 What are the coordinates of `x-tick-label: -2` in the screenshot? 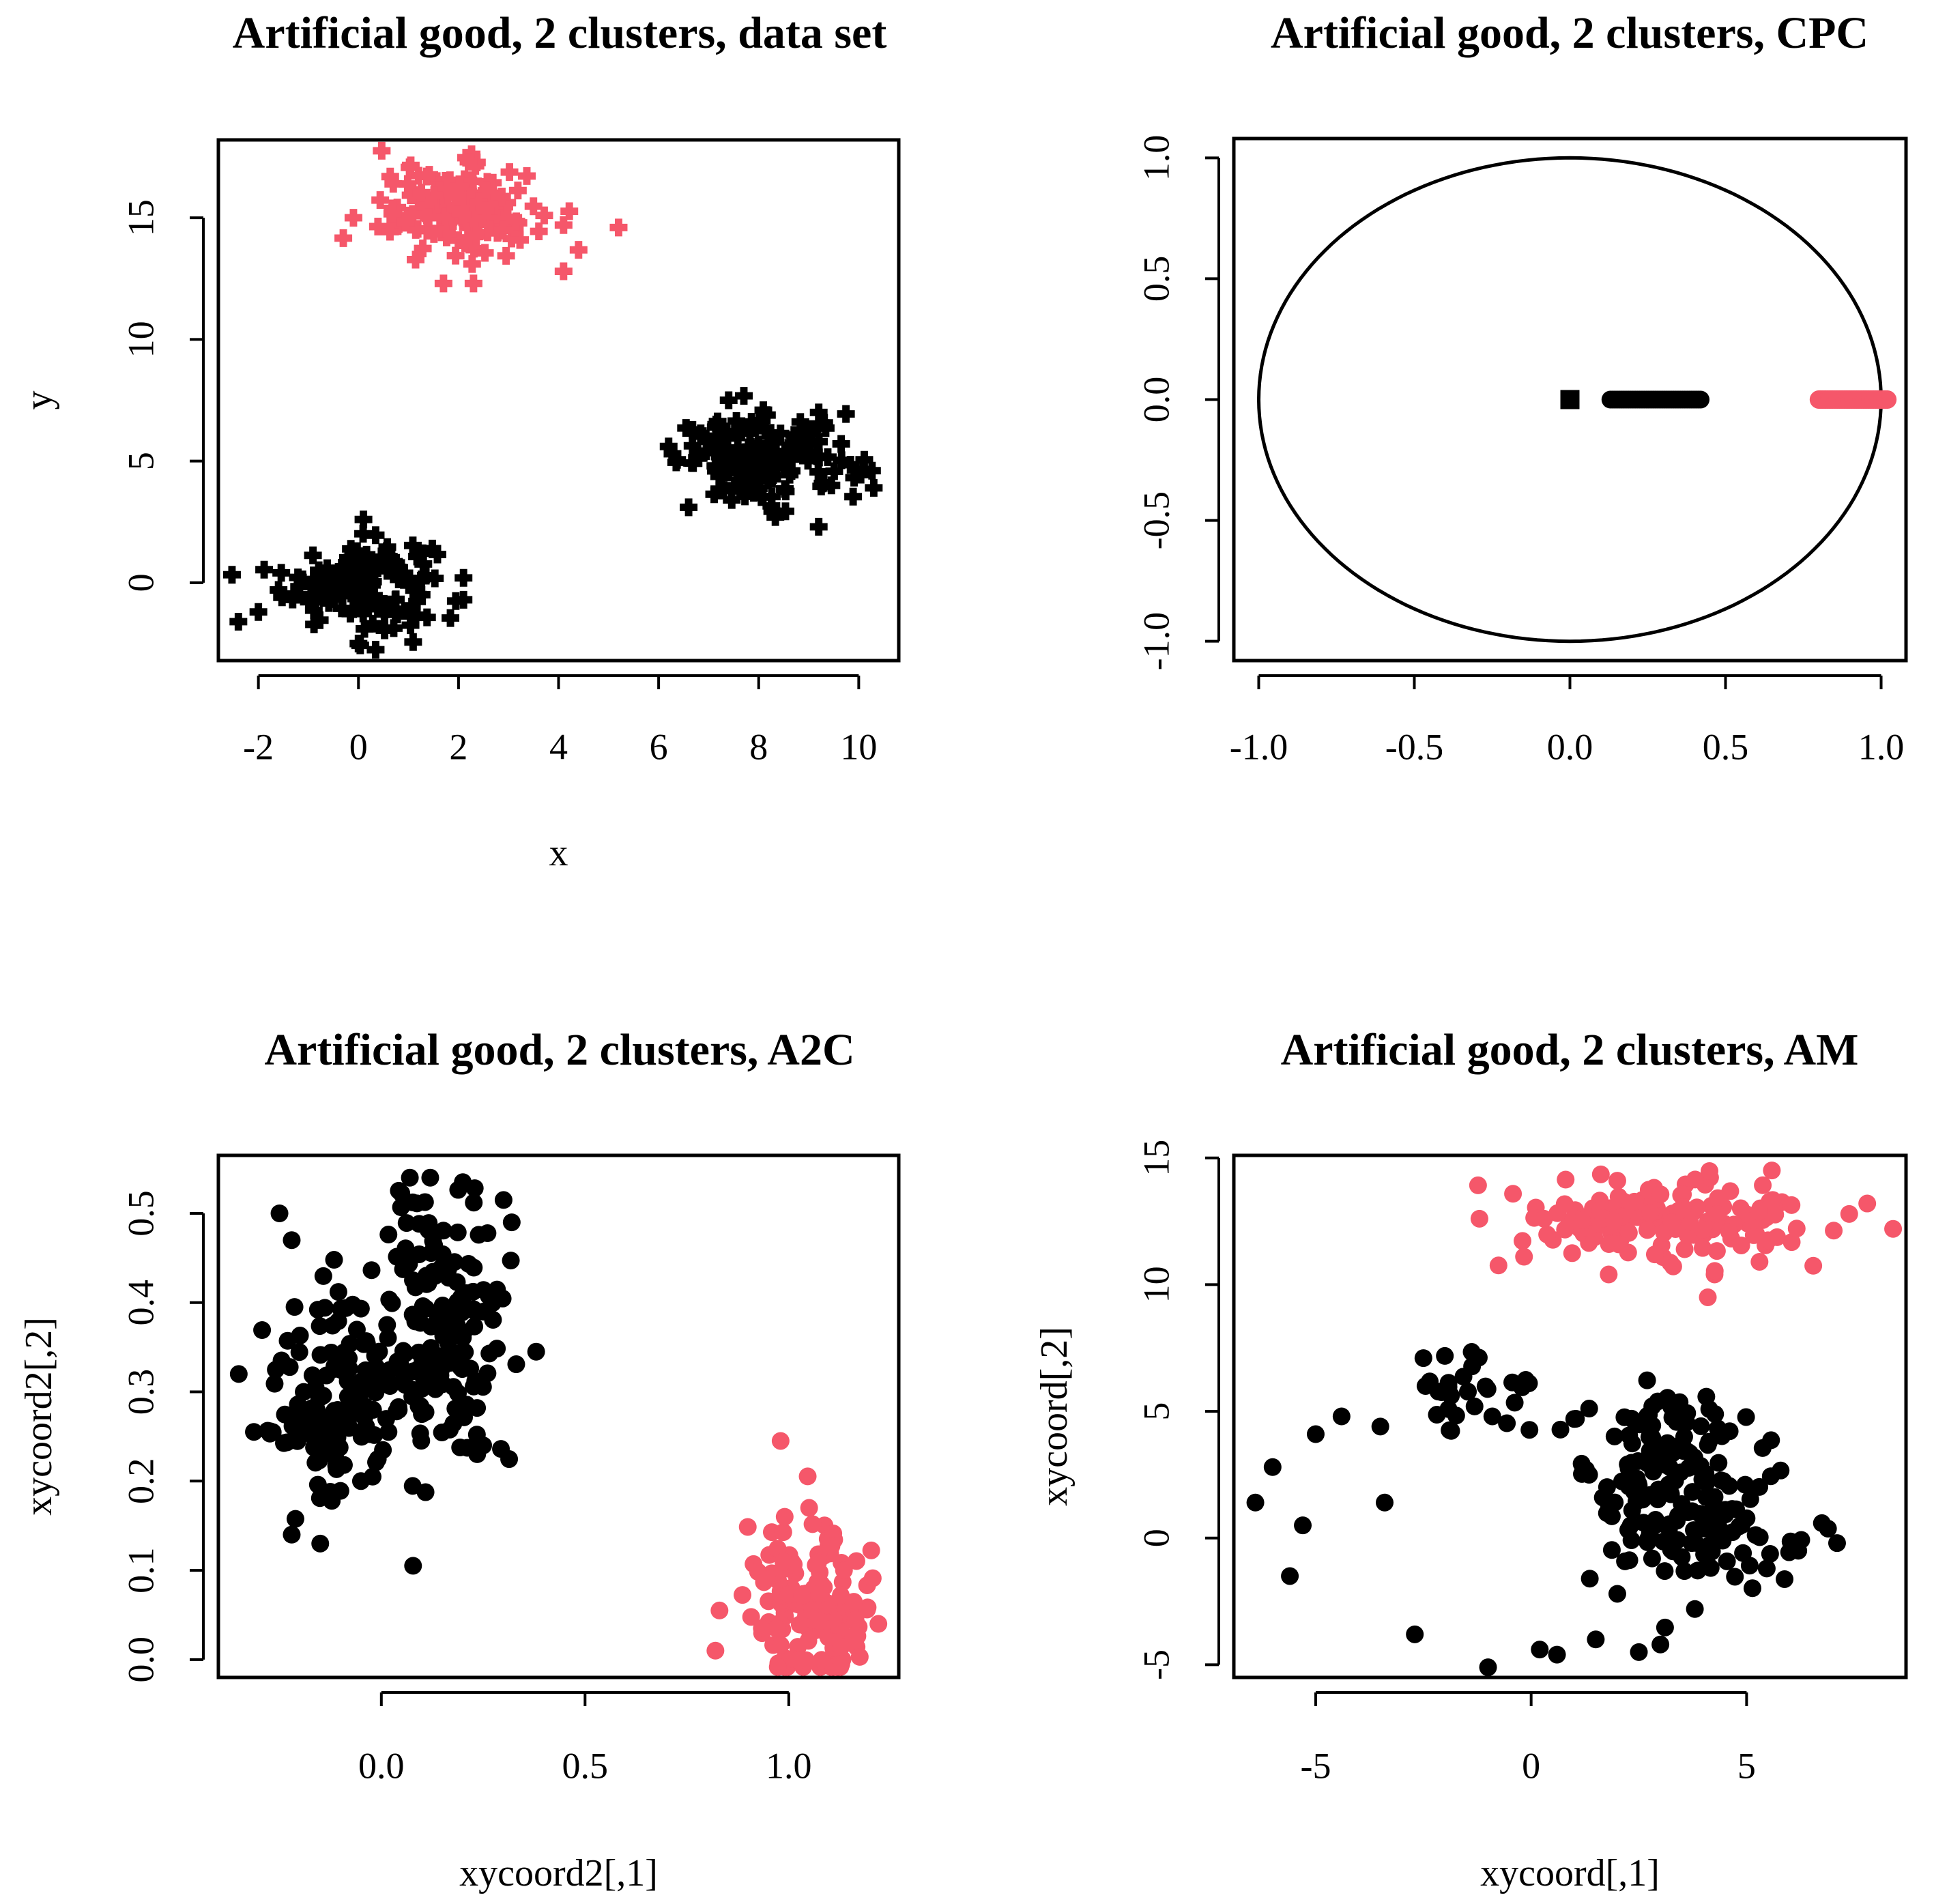 It's located at (258, 746).